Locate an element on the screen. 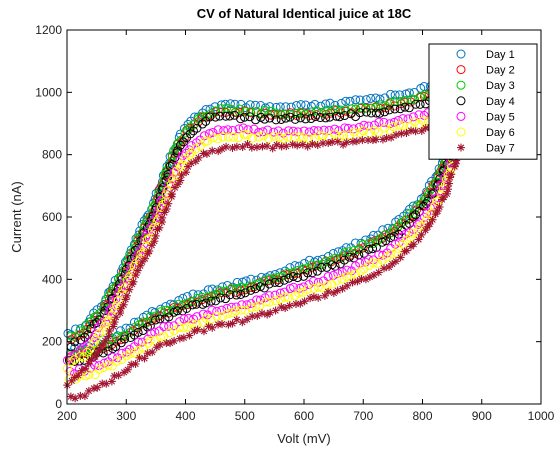  y-tick-label: 1200 is located at coordinates (48, 30).